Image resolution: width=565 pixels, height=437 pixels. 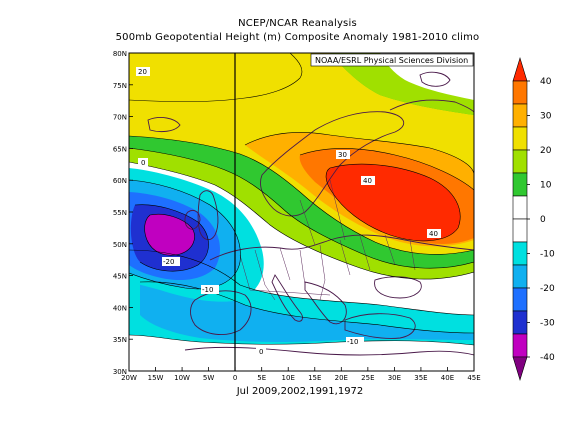 I want to click on lon-tick-label: 30E, so click(x=394, y=378).